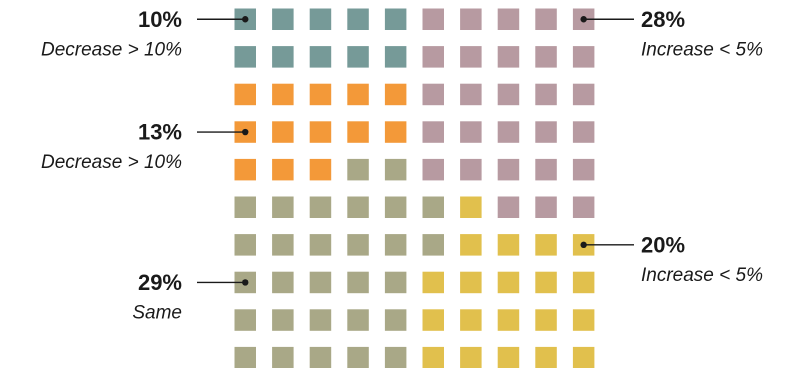 The height and width of the screenshot is (368, 795). What do you see at coordinates (157, 312) in the screenshot?
I see `description-label: Same` at bounding box center [157, 312].